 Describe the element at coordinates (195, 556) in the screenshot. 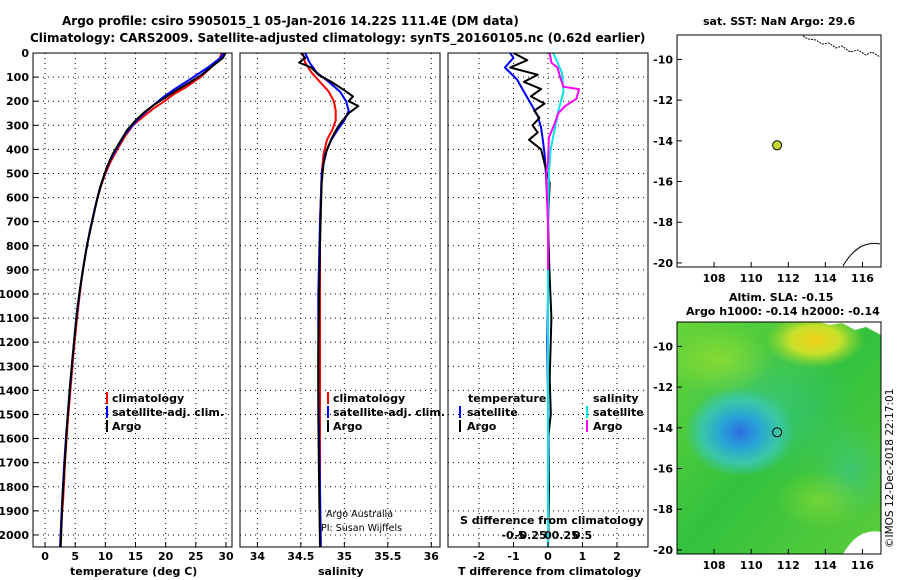

I see `x-tick-label: 25` at that location.